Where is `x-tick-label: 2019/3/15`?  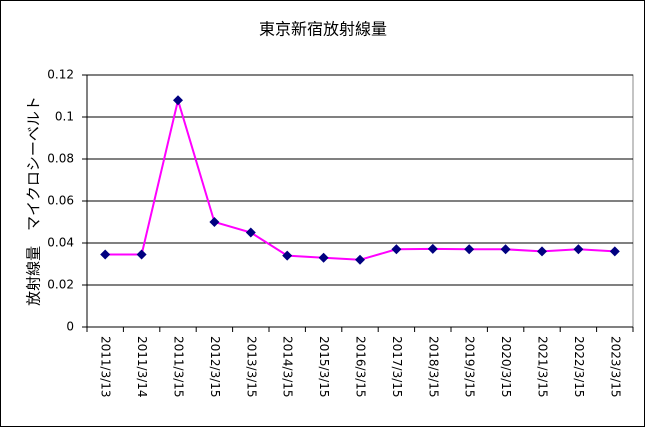
x-tick-label: 2019/3/15 is located at coordinates (470, 367).